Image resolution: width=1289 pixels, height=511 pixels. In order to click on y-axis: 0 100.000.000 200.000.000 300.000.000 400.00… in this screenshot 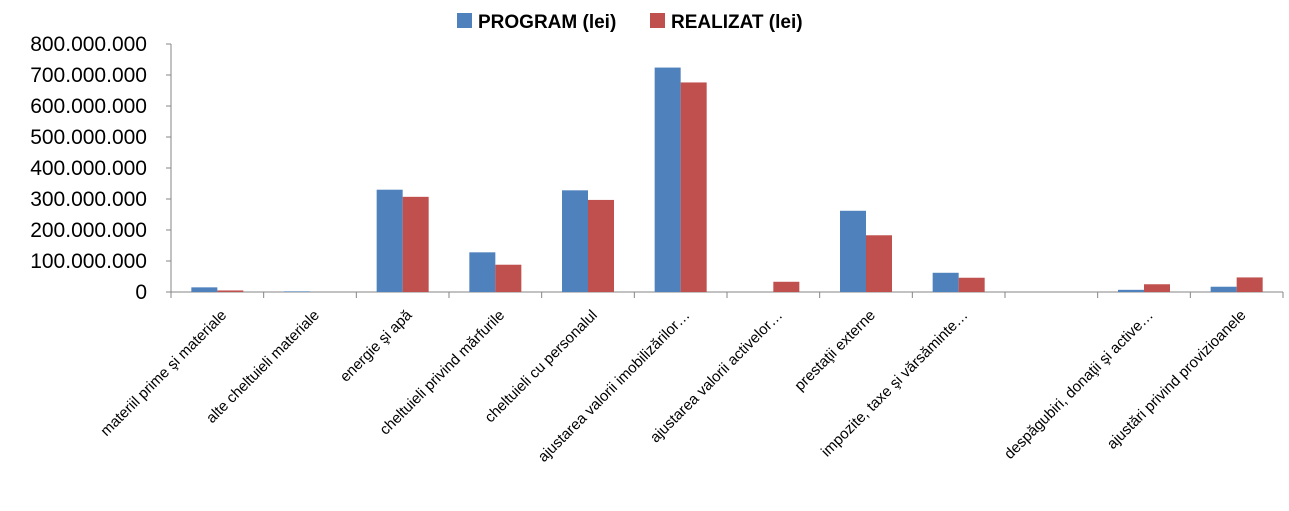, I will do `click(101, 168)`.